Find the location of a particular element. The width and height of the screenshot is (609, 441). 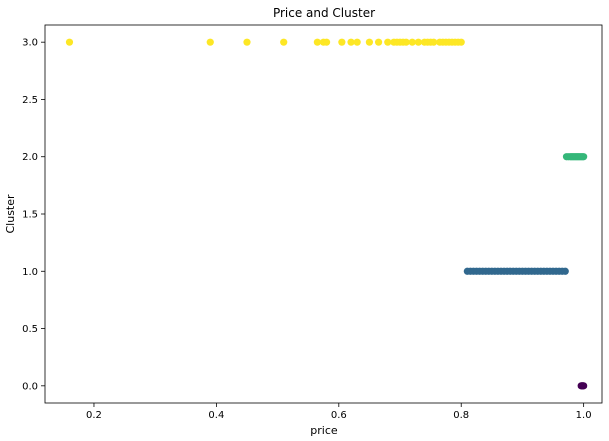

x-tick-label: 0.6 is located at coordinates (339, 415).